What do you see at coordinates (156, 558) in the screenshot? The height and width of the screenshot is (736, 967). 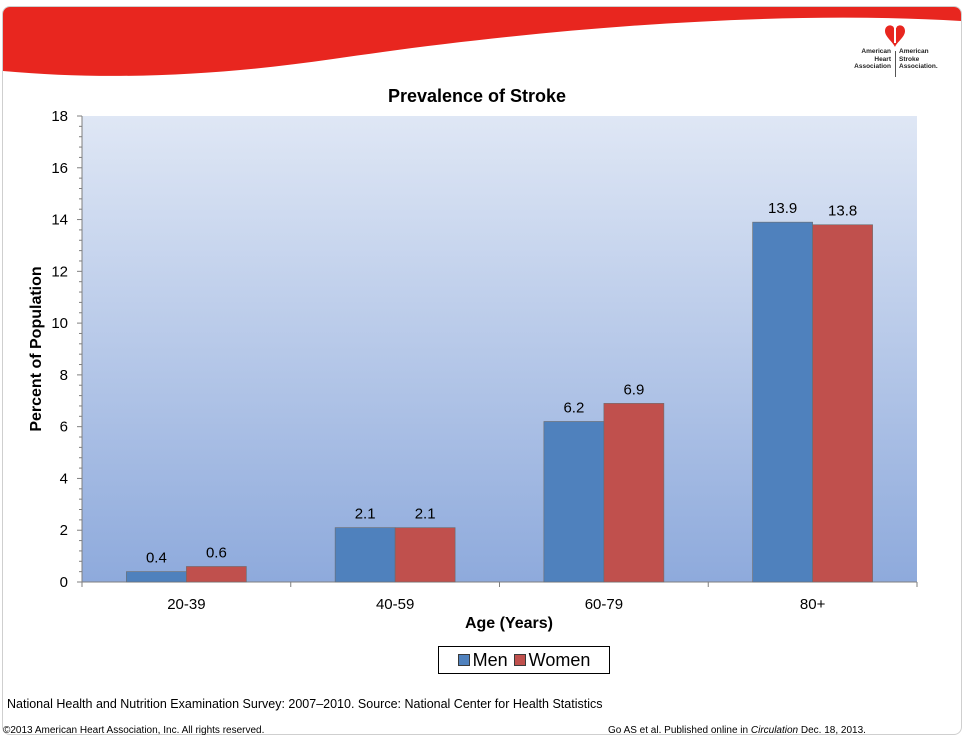 I see `data-label: 0.4` at bounding box center [156, 558].